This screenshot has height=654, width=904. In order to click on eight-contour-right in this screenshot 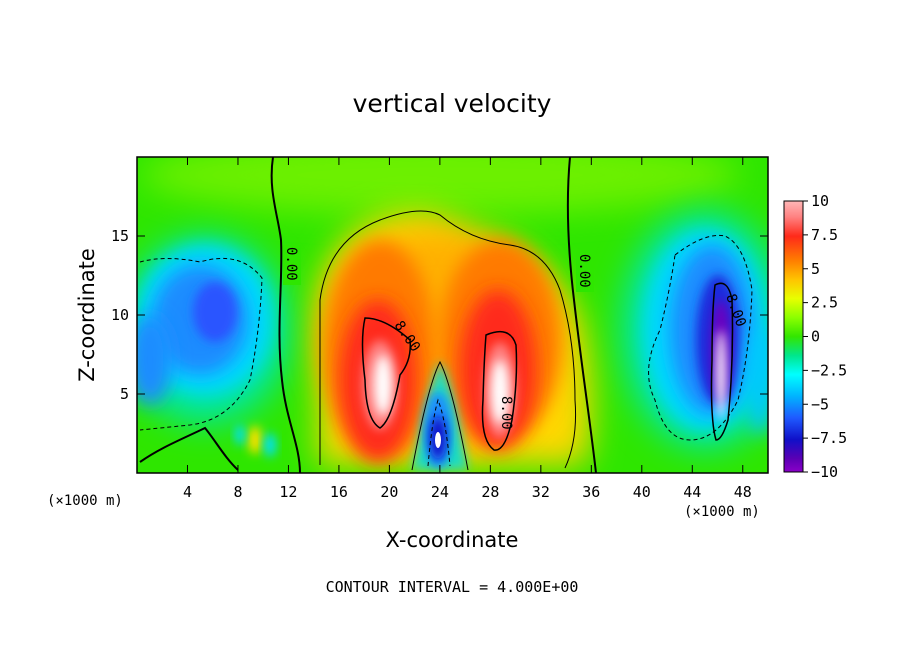, I will do `click(499, 390)`.